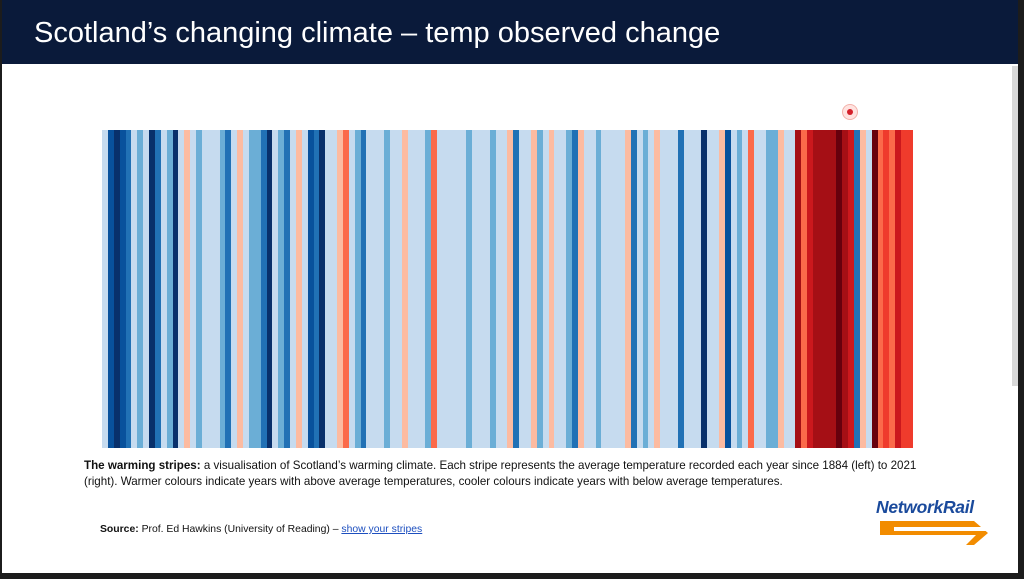  Describe the element at coordinates (937, 522) in the screenshot. I see `network-rail-logo: NetworkRail` at that location.